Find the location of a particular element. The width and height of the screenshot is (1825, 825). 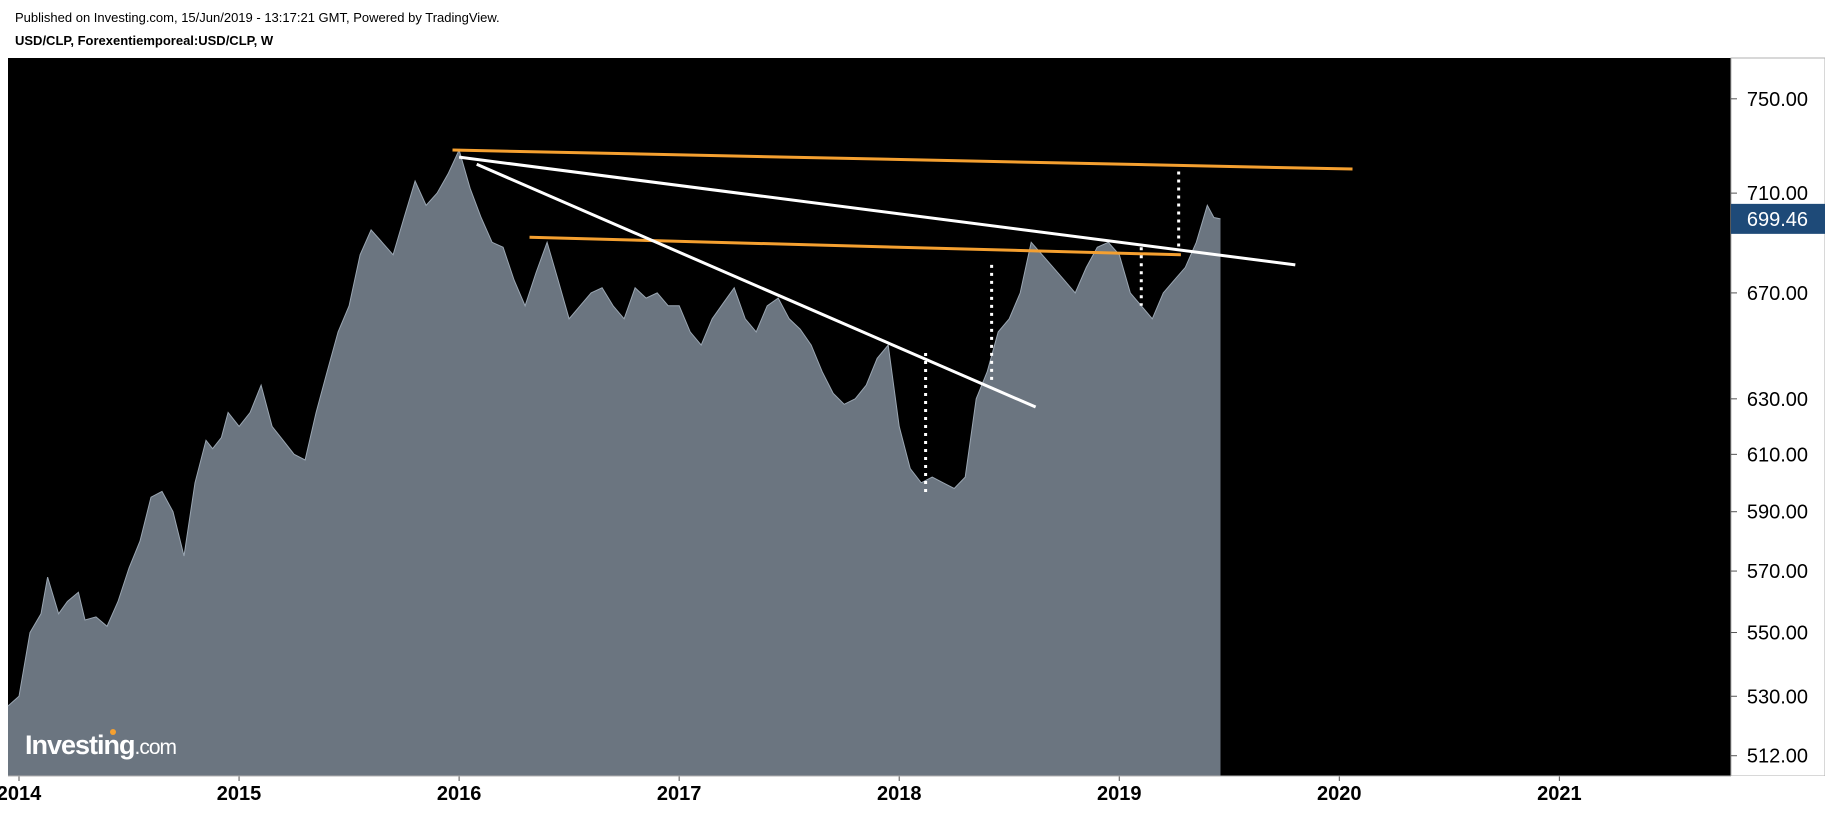

y-tick-label: 512.00 is located at coordinates (1777, 757).